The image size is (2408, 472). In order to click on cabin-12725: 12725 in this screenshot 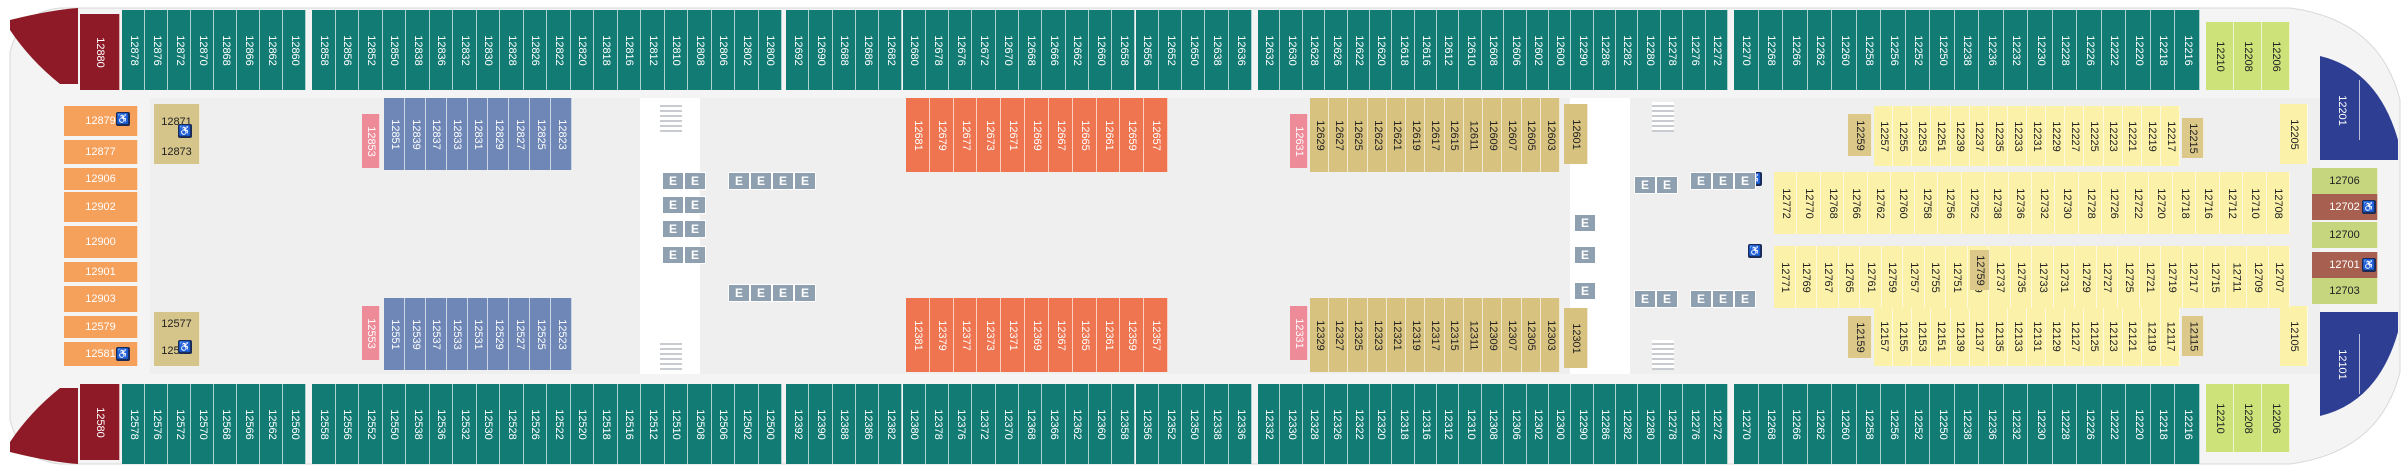, I will do `click(2129, 277)`.